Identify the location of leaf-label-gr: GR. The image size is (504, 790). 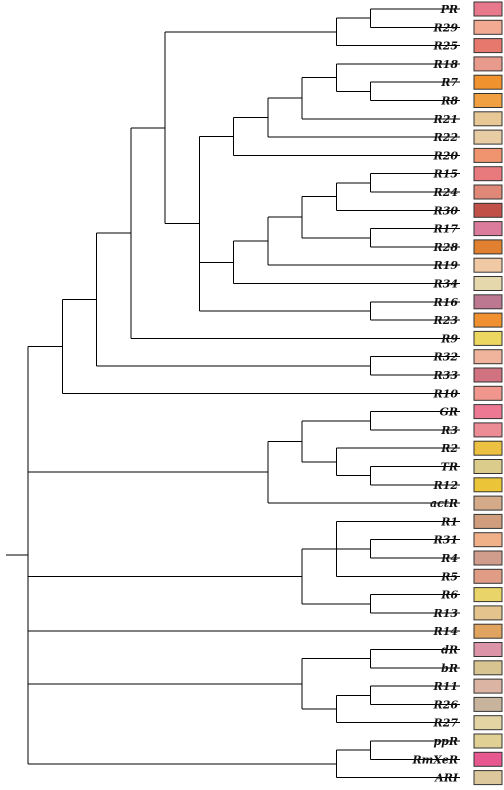
(448, 412).